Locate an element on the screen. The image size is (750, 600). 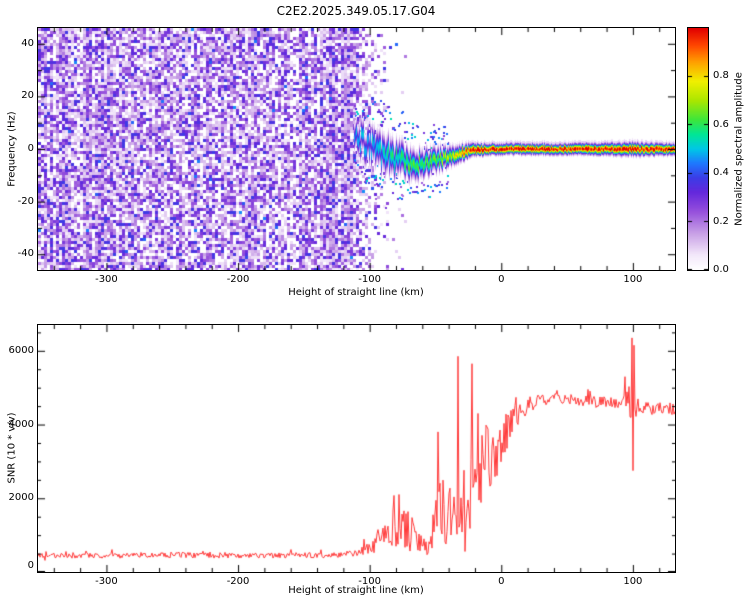
snr-xlabel: Height of straight line (km) is located at coordinates (356, 590).